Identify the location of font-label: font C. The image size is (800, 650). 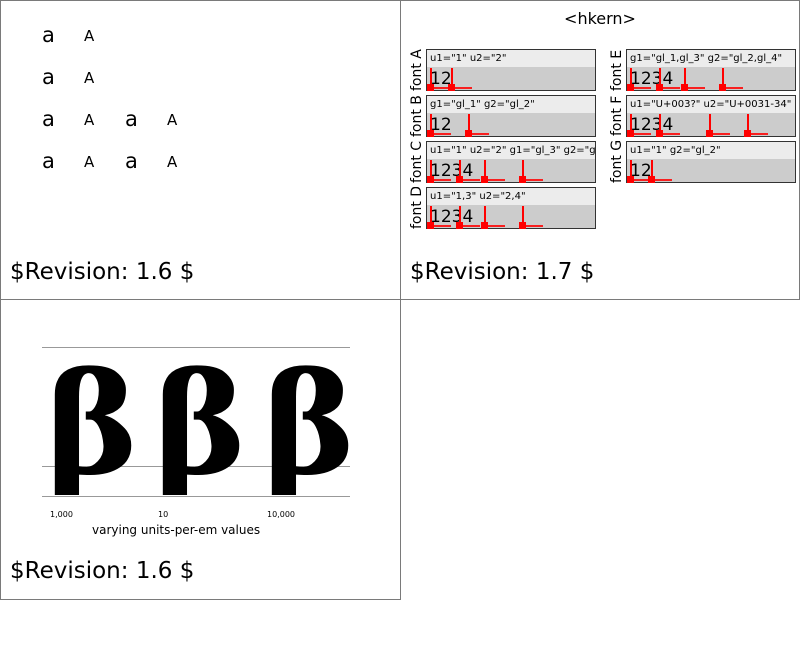
(417, 162).